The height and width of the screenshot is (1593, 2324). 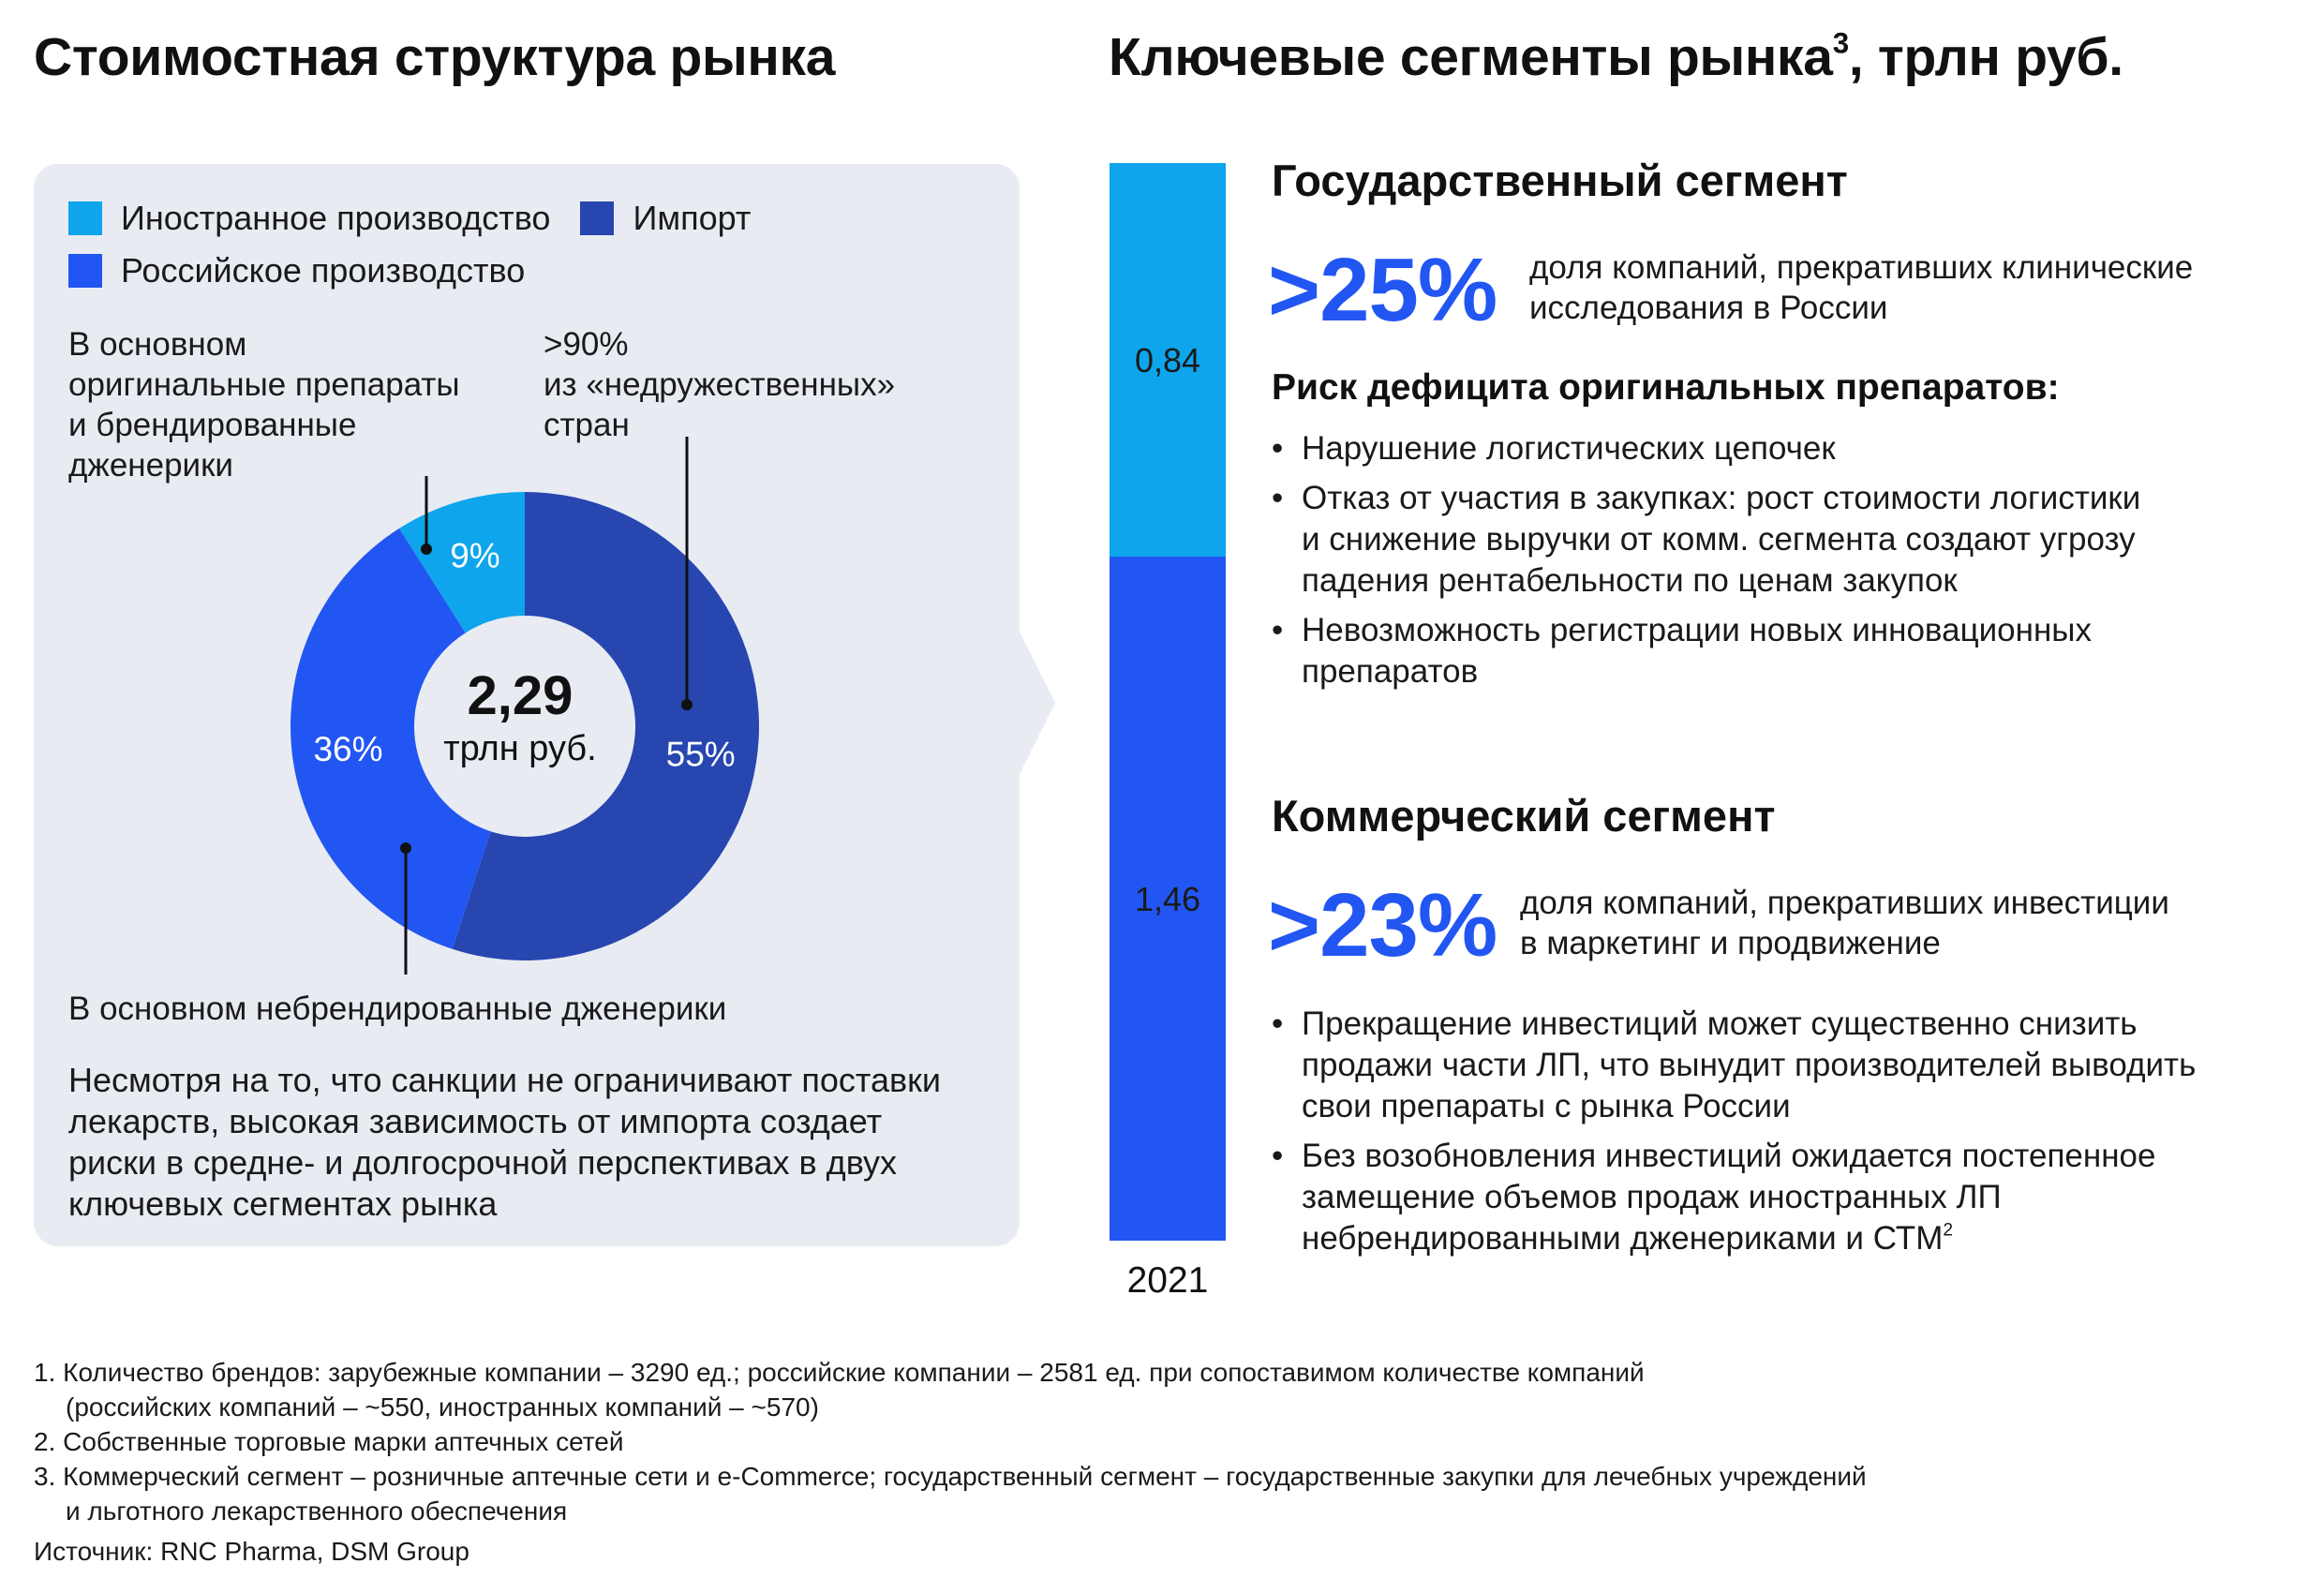 I want to click on bar-category-label: 2021, so click(x=1168, y=1280).